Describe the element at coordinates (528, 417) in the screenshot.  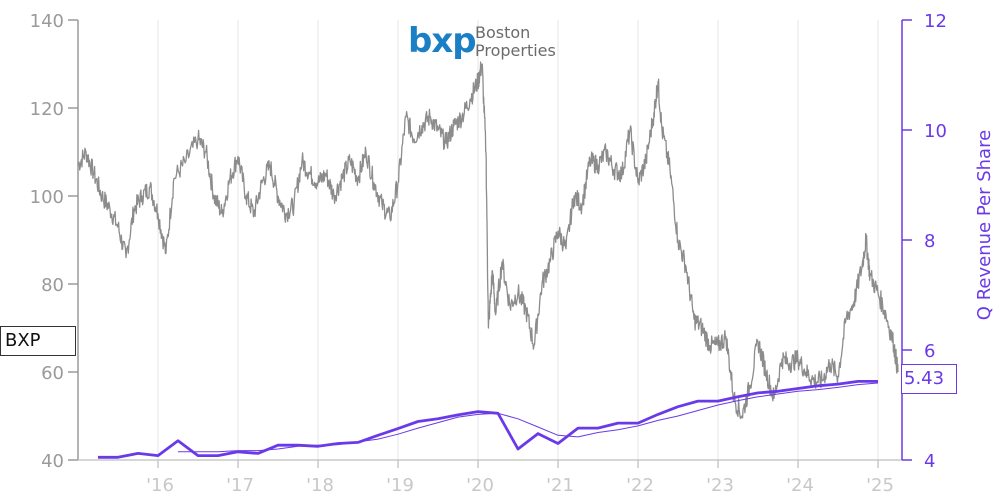
I see `revenue-average-line` at that location.